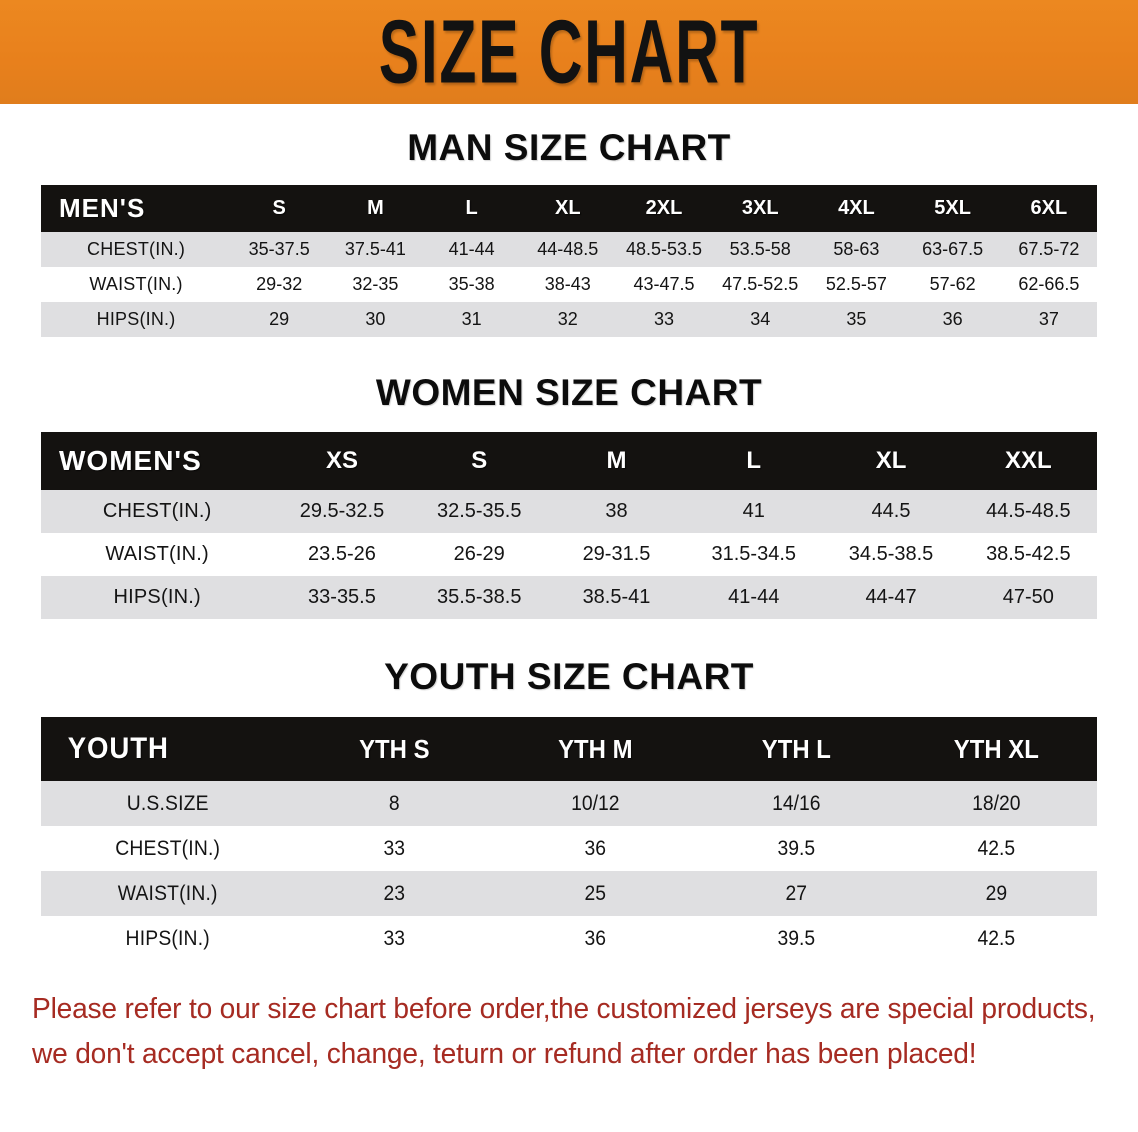  Describe the element at coordinates (891, 554) in the screenshot. I see `women-measurement-value: 34.5-38.5` at that location.